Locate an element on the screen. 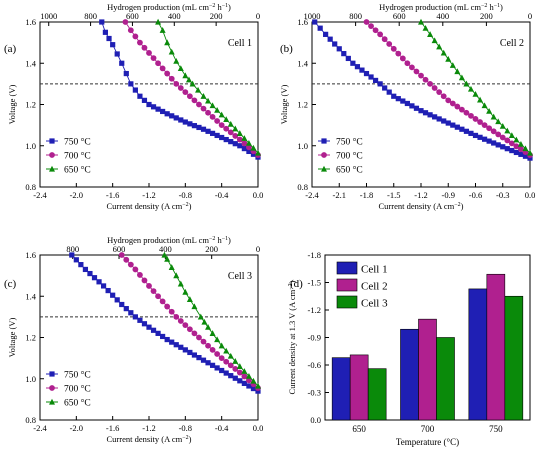  top-axis-label-part: Hydrogen production (mL cm is located at coordinates (158, 240).